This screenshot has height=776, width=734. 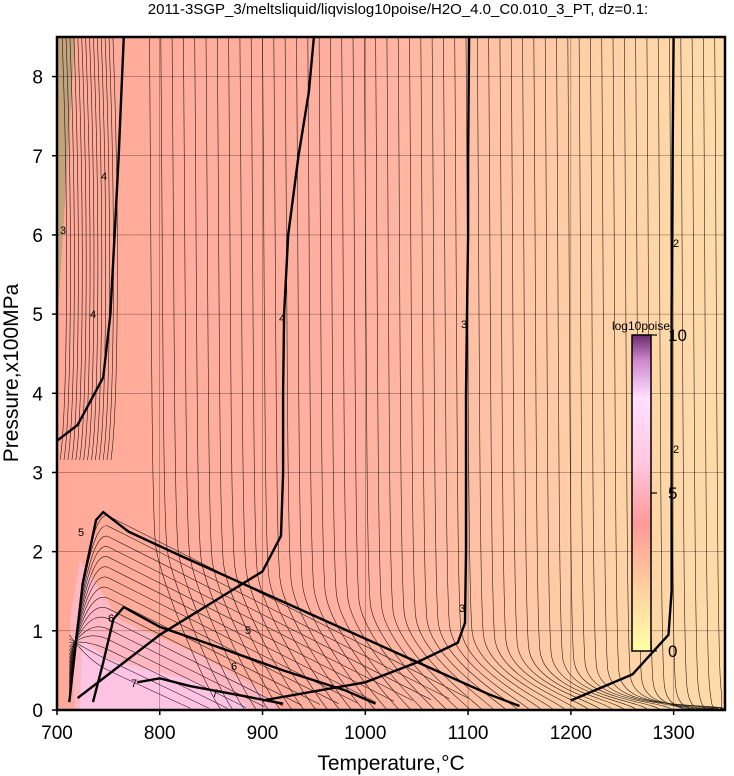 I want to click on colorbar-ticks: 0 5 10, so click(x=669, y=493).